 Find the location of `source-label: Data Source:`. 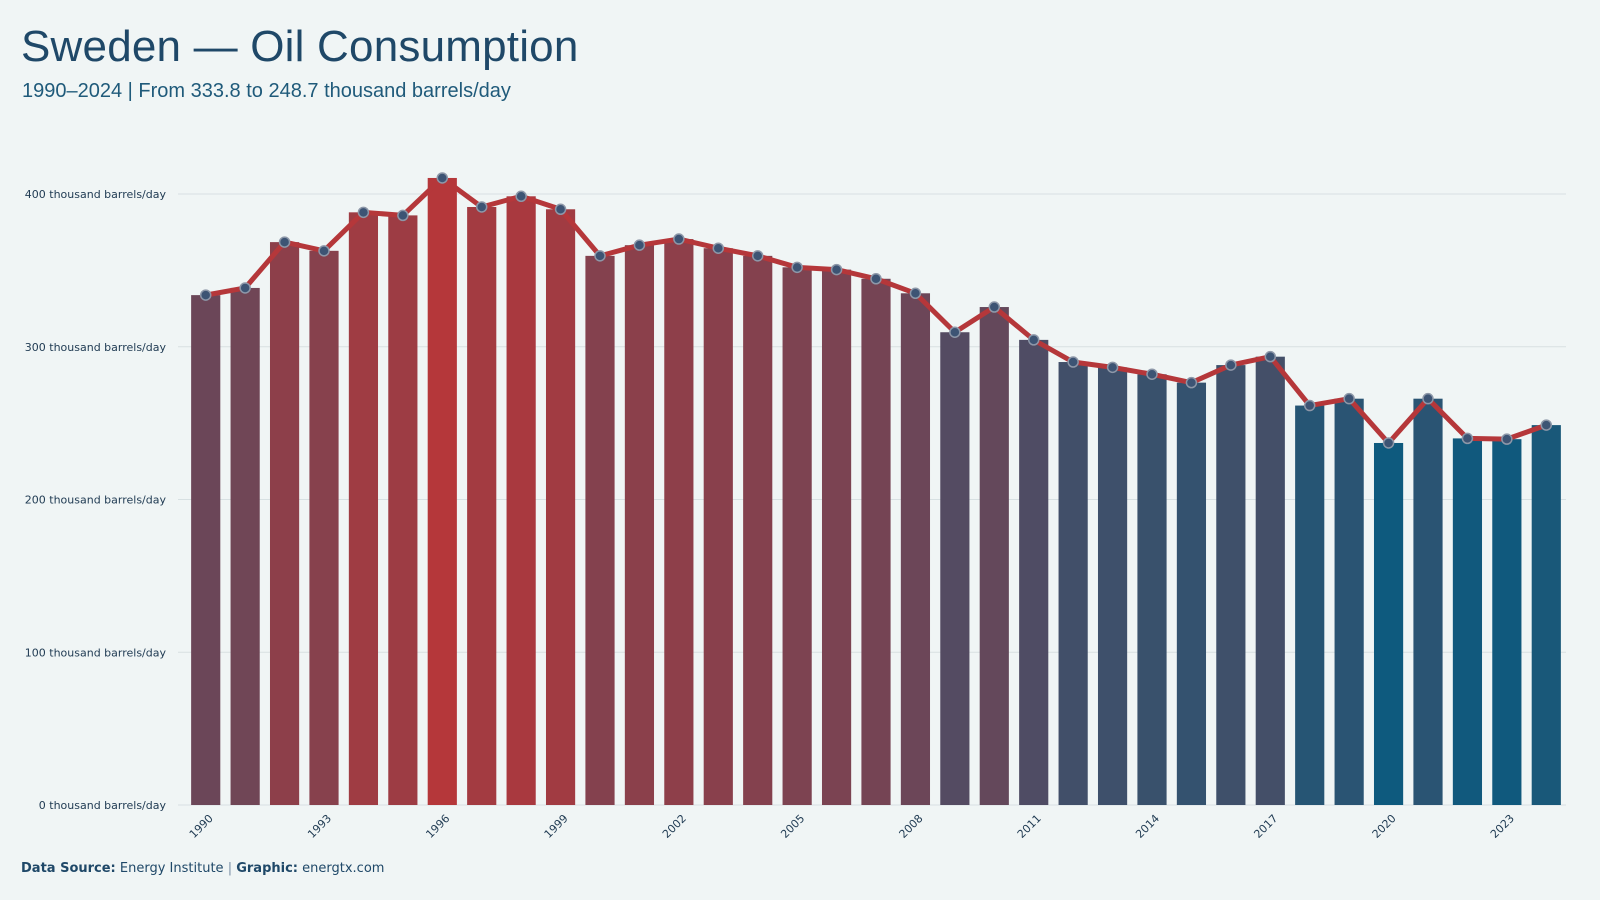

source-label: Data Source: is located at coordinates (68, 868).